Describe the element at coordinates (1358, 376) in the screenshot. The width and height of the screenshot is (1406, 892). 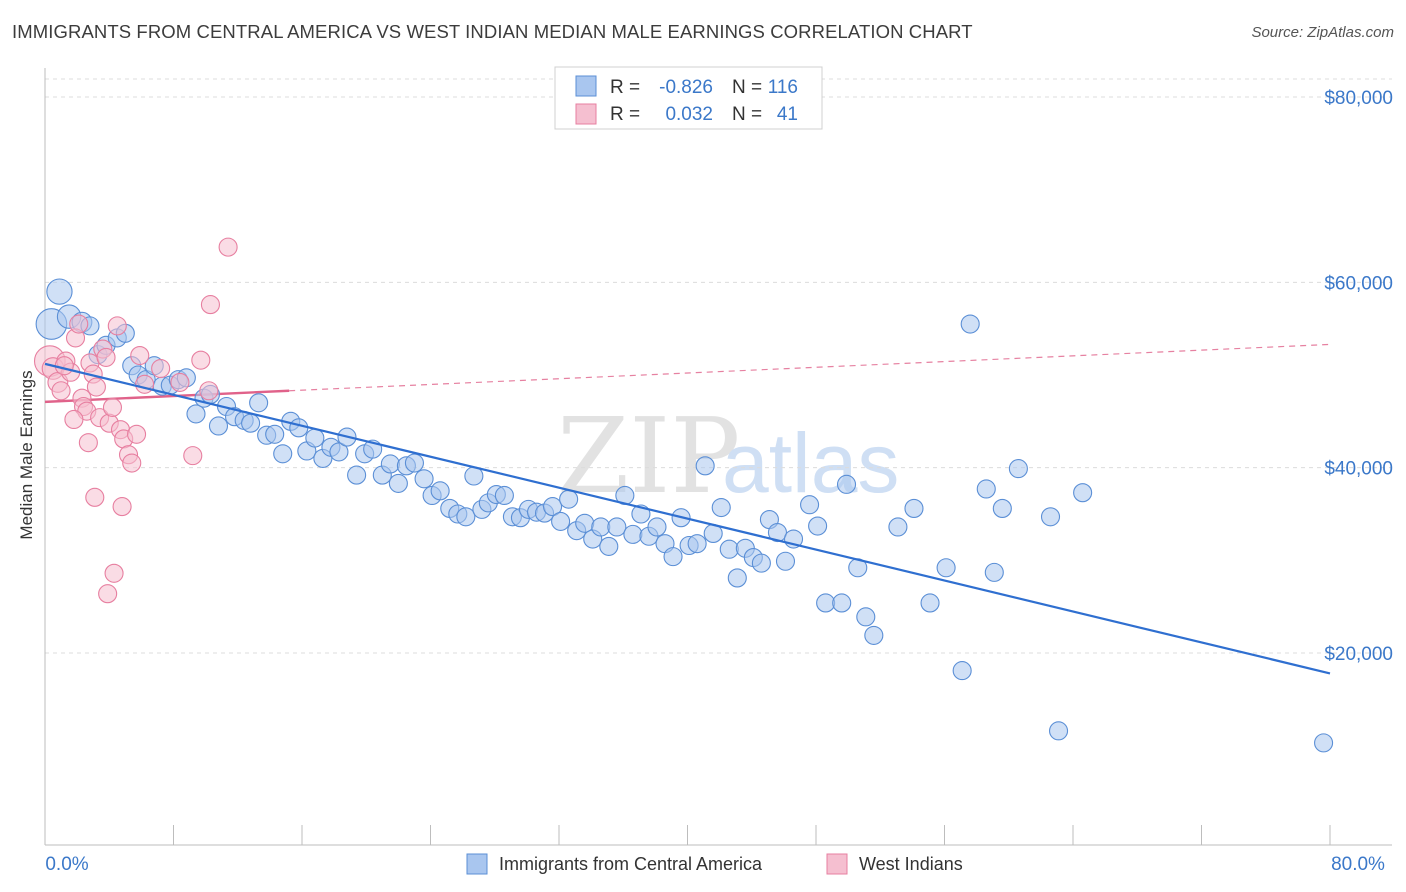
I see `y-tick-labels: $20,000 $40,000 $60,000 $80,000` at that location.